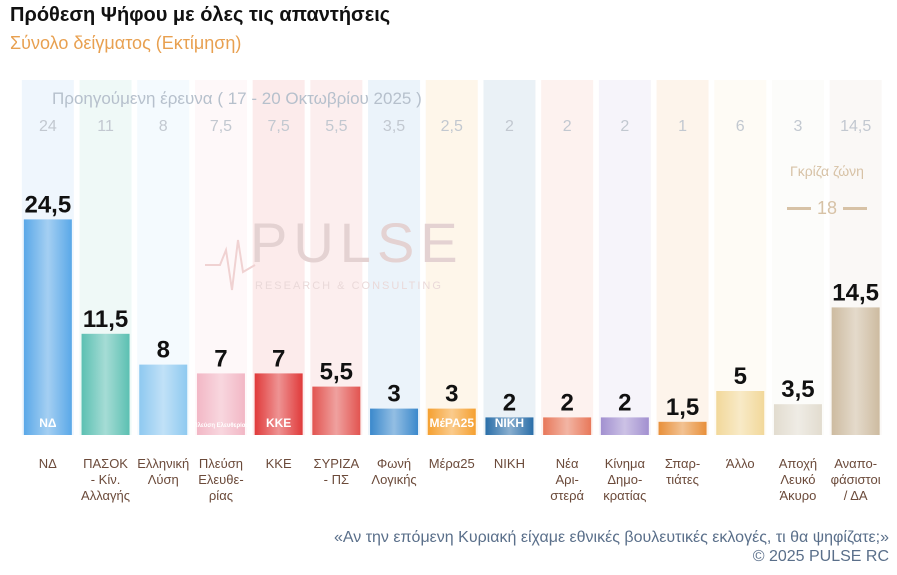 The width and height of the screenshot is (897, 575). I want to click on value-label: 8, so click(163, 350).